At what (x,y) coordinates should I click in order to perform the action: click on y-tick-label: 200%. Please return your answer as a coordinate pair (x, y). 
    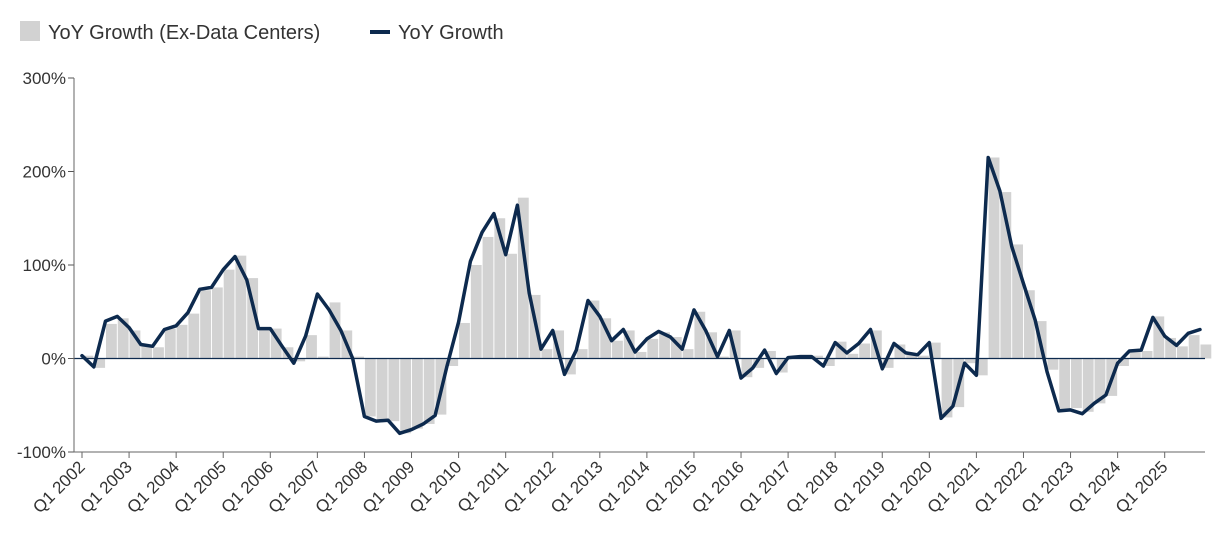
    Looking at the image, I should click on (44, 172).